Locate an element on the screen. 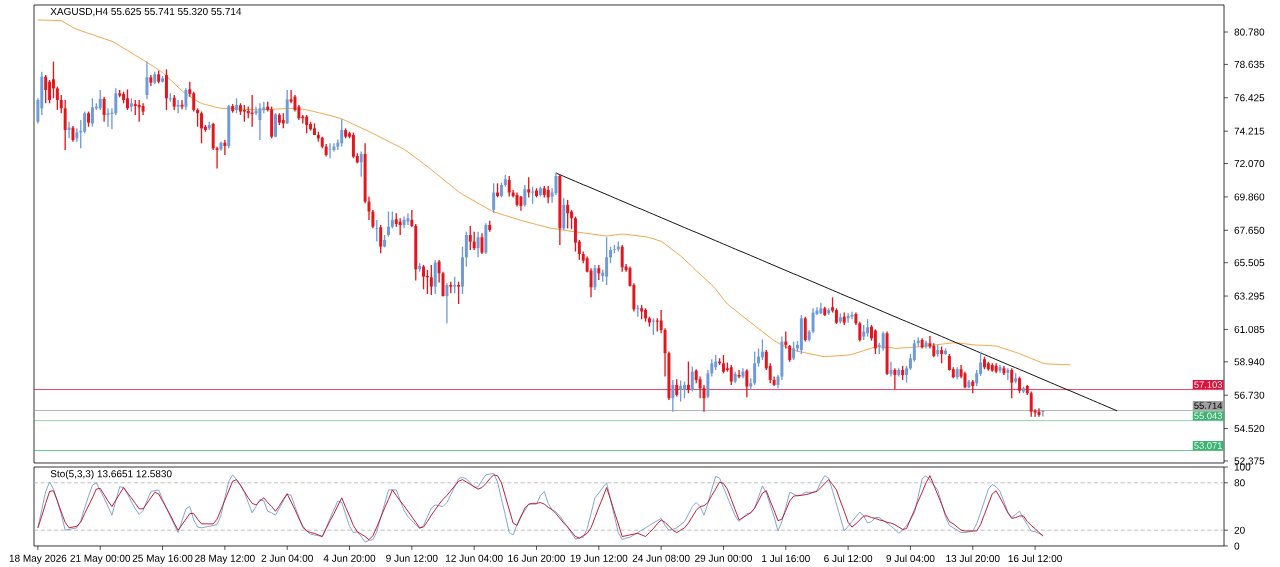  x-tick-label: 21 May 00:00 is located at coordinates (100, 559).